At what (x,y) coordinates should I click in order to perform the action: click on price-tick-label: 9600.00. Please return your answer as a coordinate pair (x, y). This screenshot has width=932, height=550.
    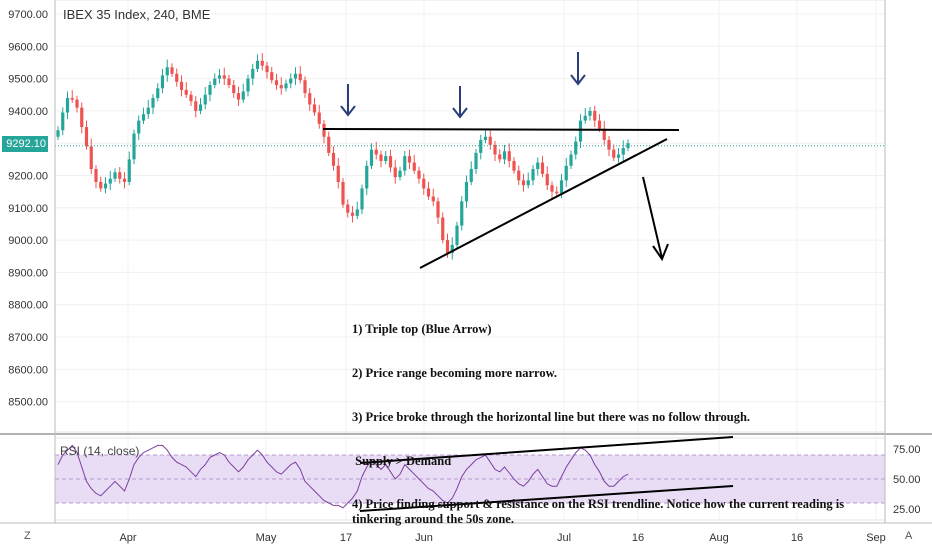
    Looking at the image, I should click on (28, 47).